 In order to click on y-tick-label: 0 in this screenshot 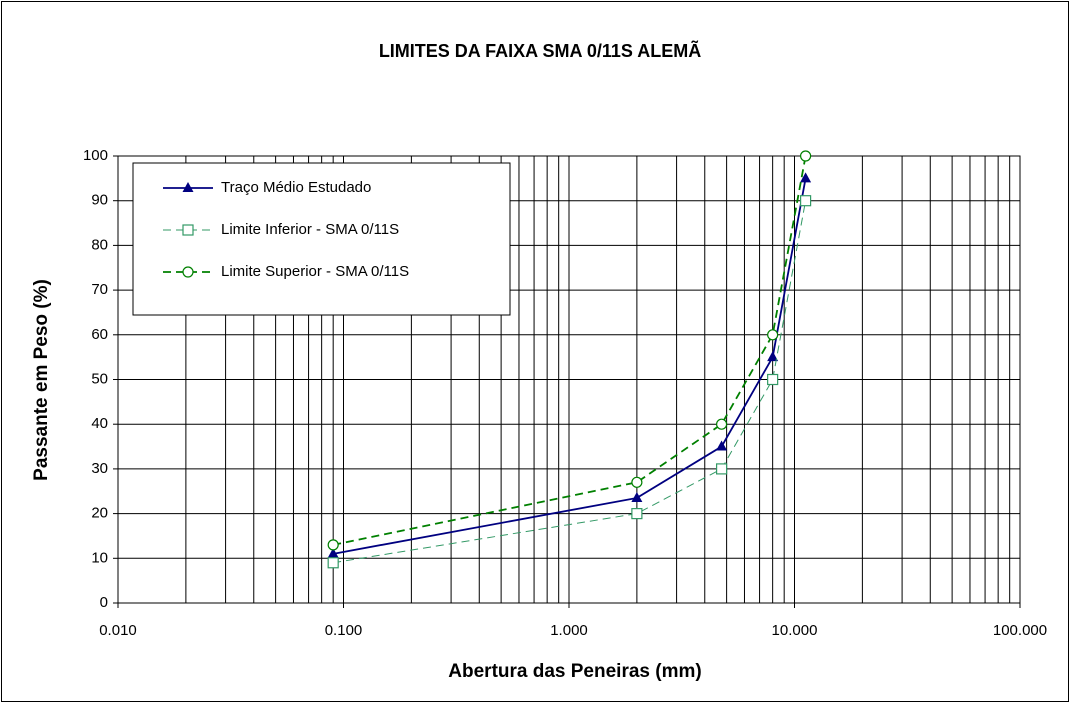, I will do `click(104, 602)`.